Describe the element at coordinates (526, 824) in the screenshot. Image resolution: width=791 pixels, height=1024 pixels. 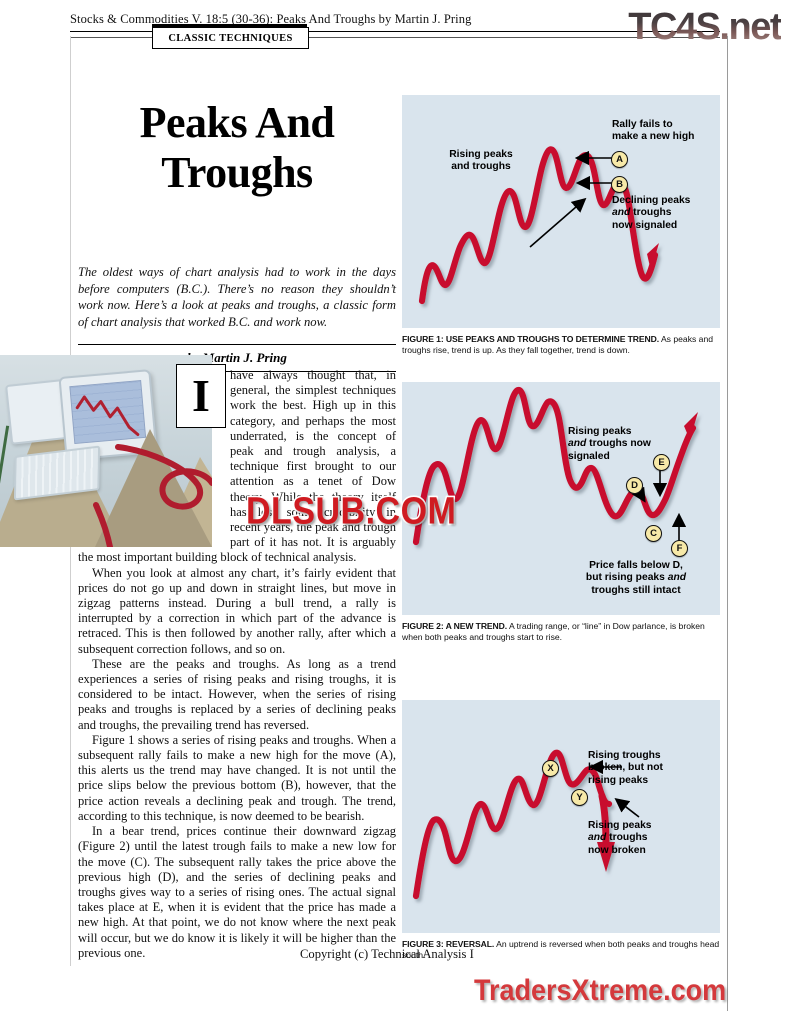
I see `figure-3-curve` at that location.